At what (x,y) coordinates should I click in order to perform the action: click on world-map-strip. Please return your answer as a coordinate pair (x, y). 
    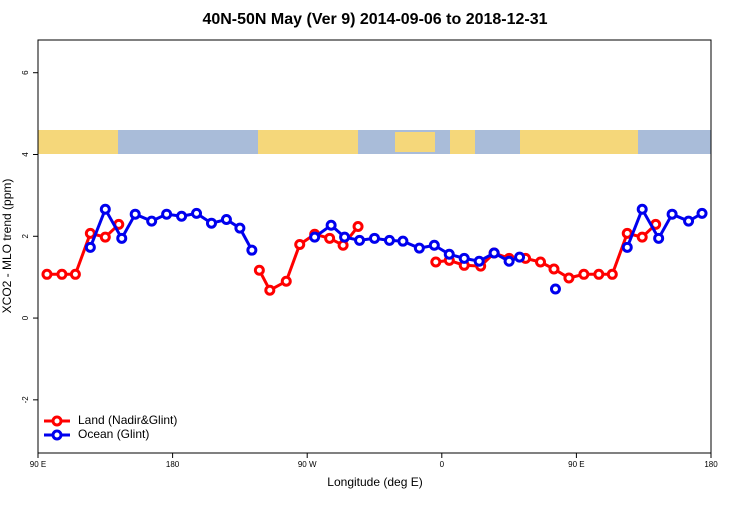
    Looking at the image, I should click on (374, 142).